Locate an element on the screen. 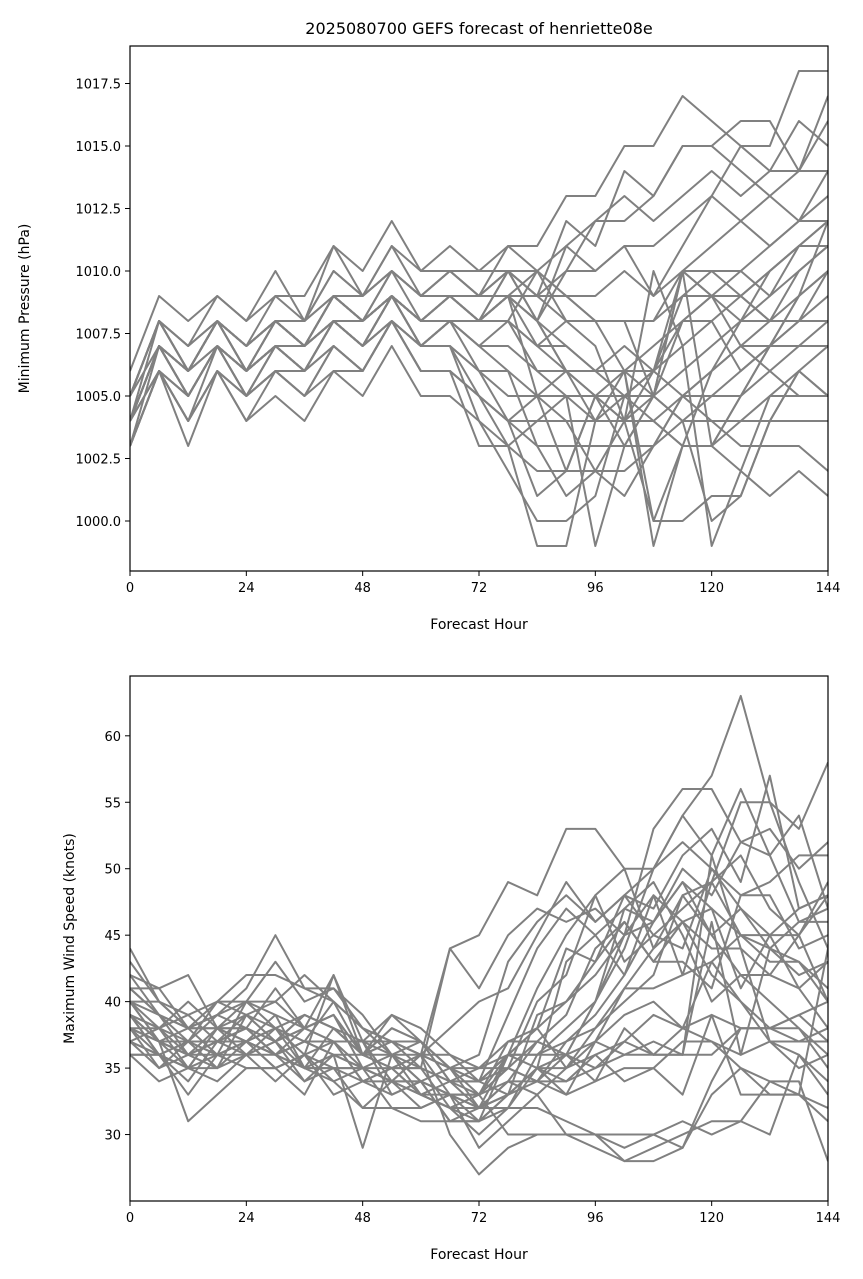  wind-x-tick-label: 72 is located at coordinates (479, 1218).